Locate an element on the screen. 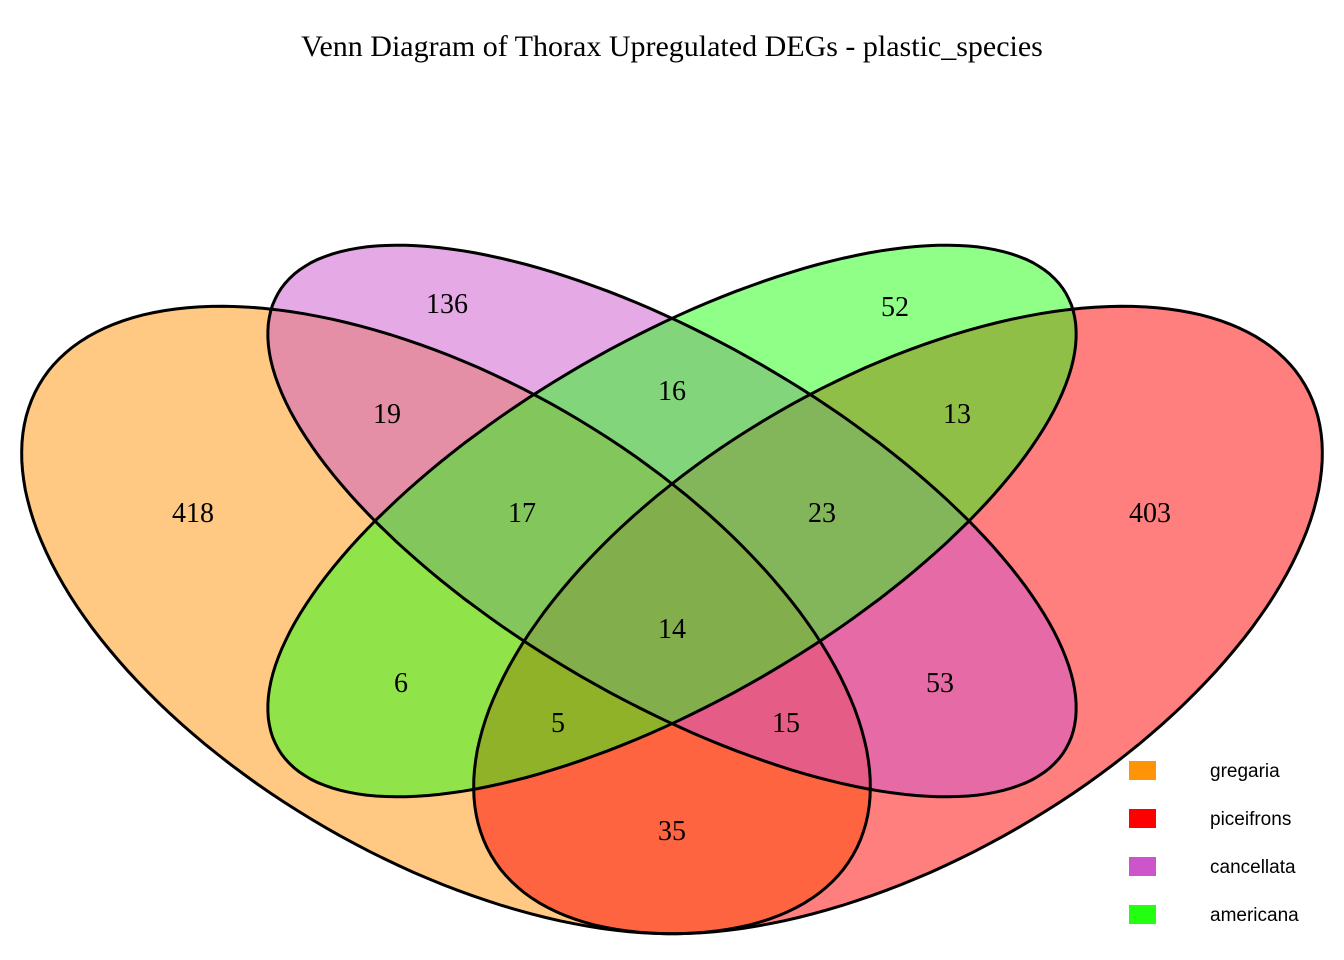 The image size is (1344, 960). legend: gregaria piceifrons cancellata americana is located at coordinates (1214, 843).